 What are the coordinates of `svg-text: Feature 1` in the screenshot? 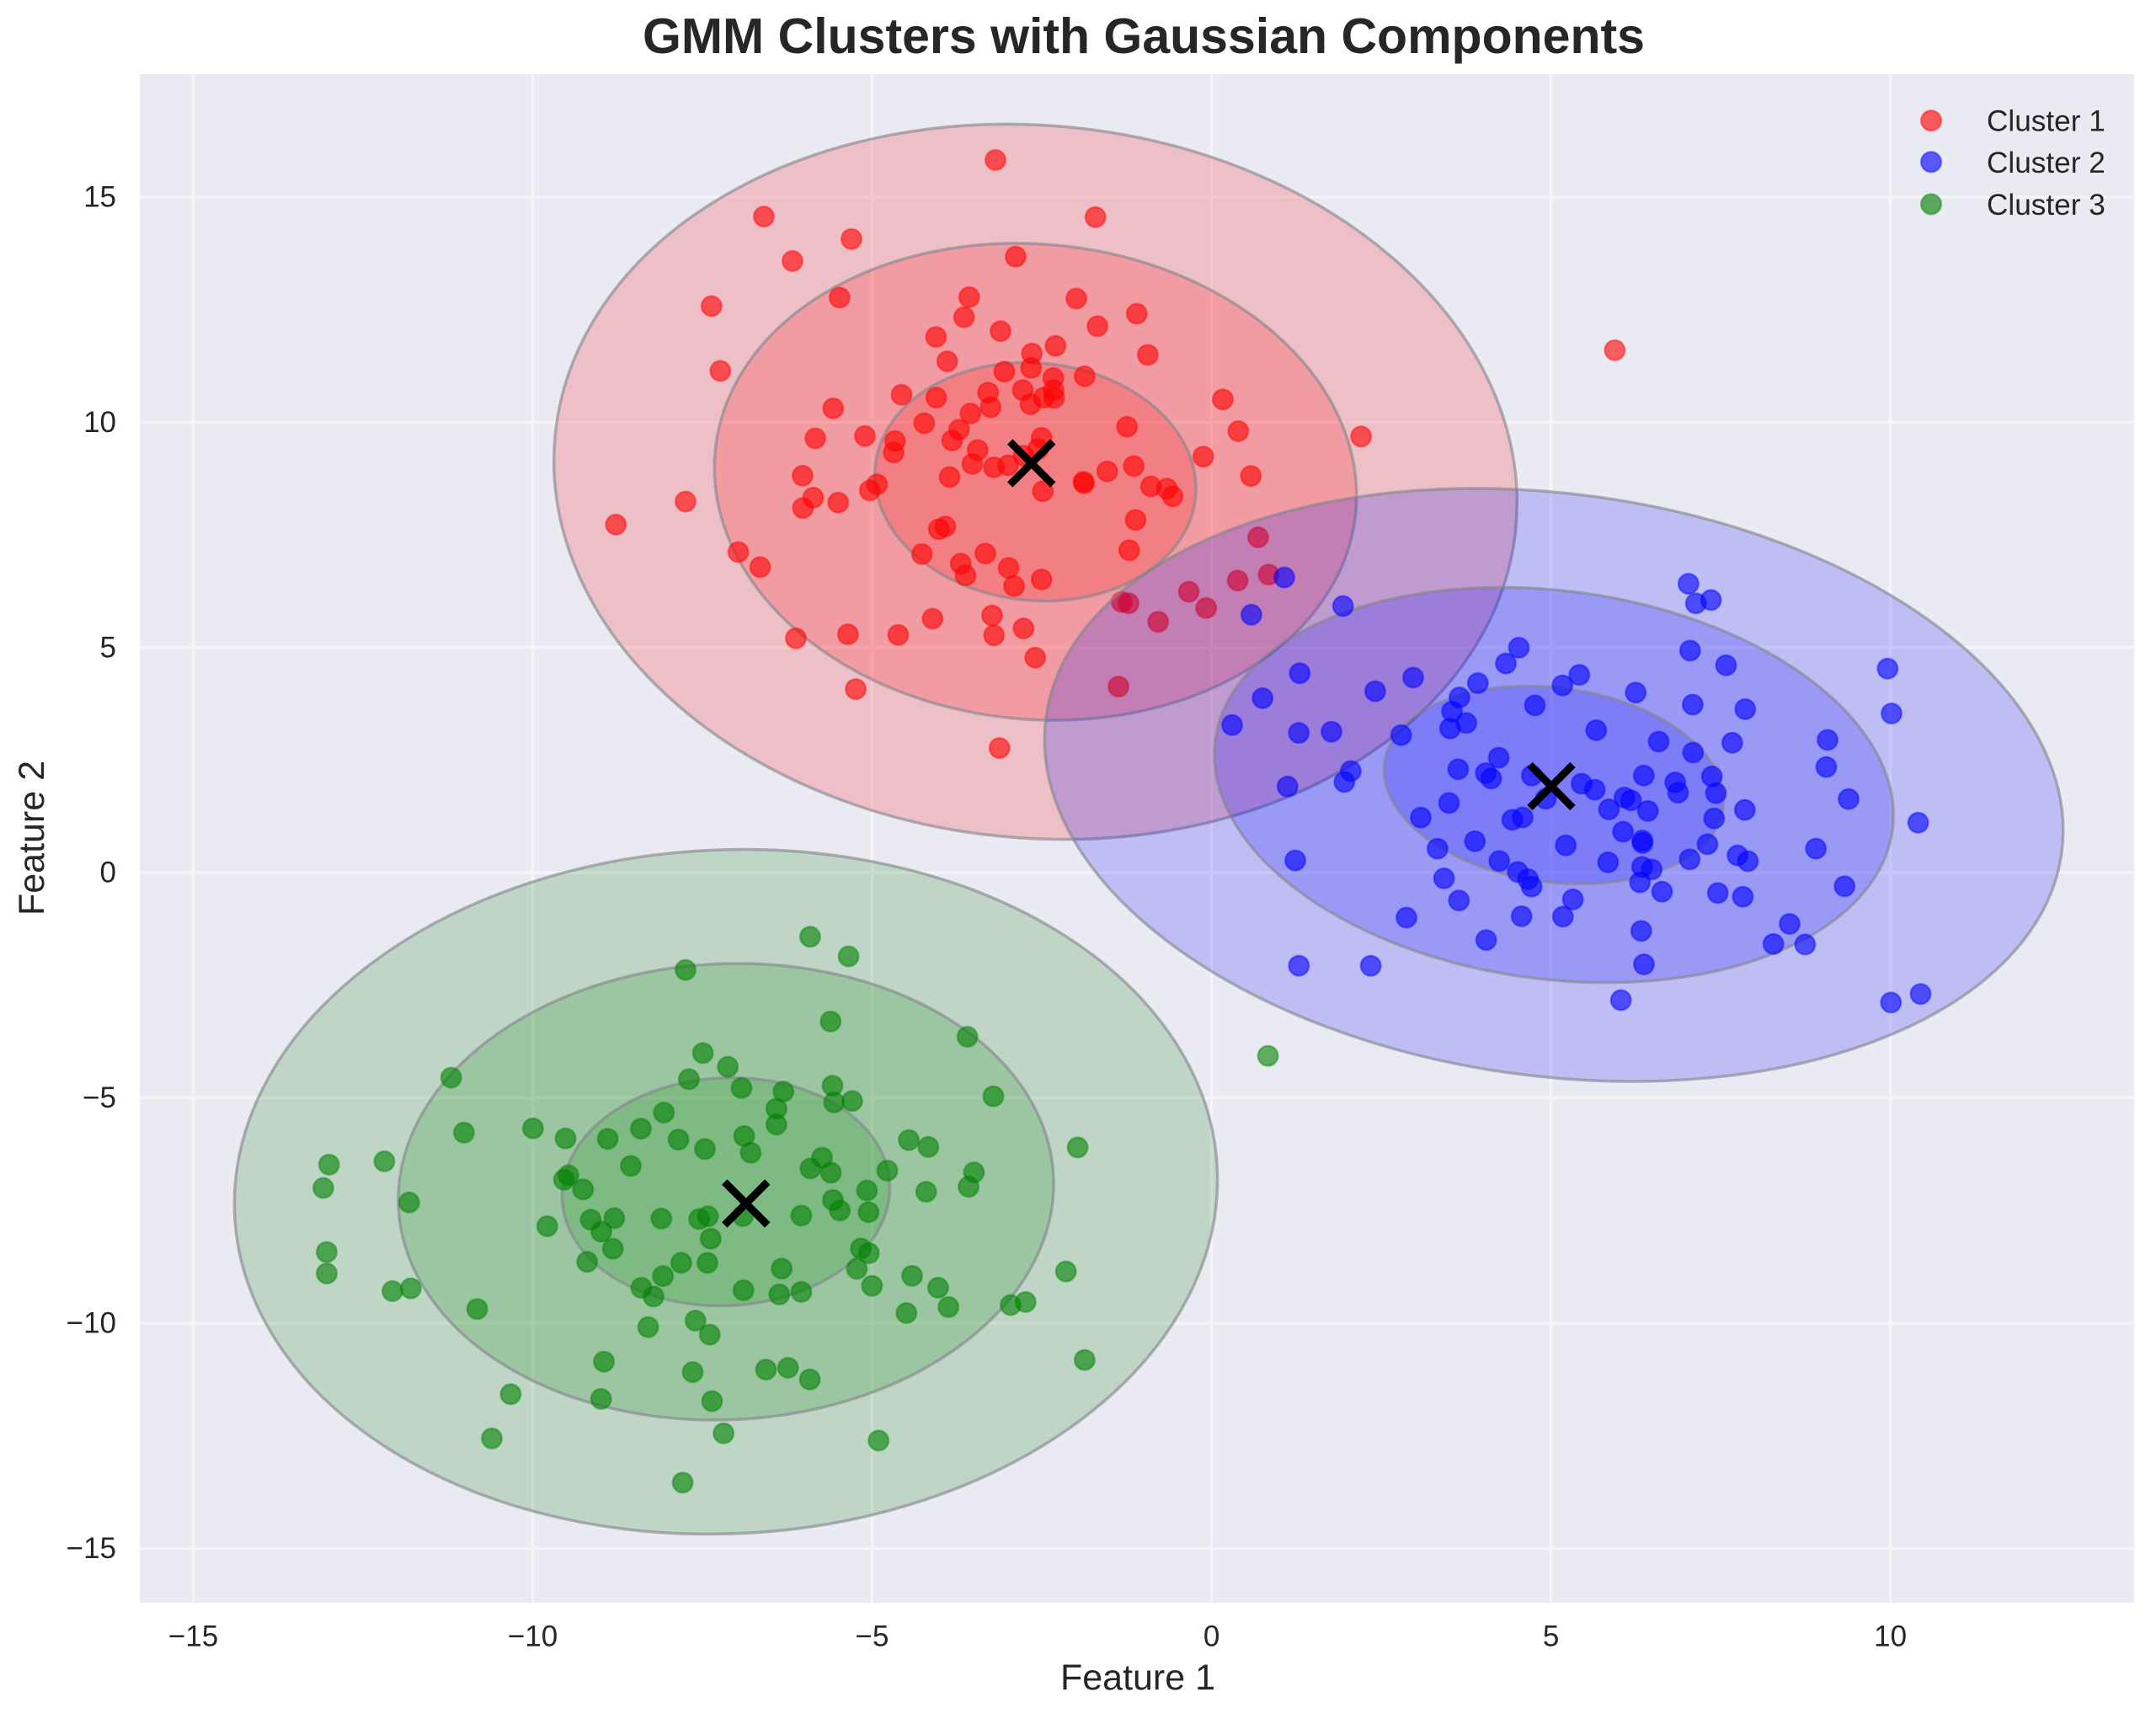 It's located at (1137, 1678).